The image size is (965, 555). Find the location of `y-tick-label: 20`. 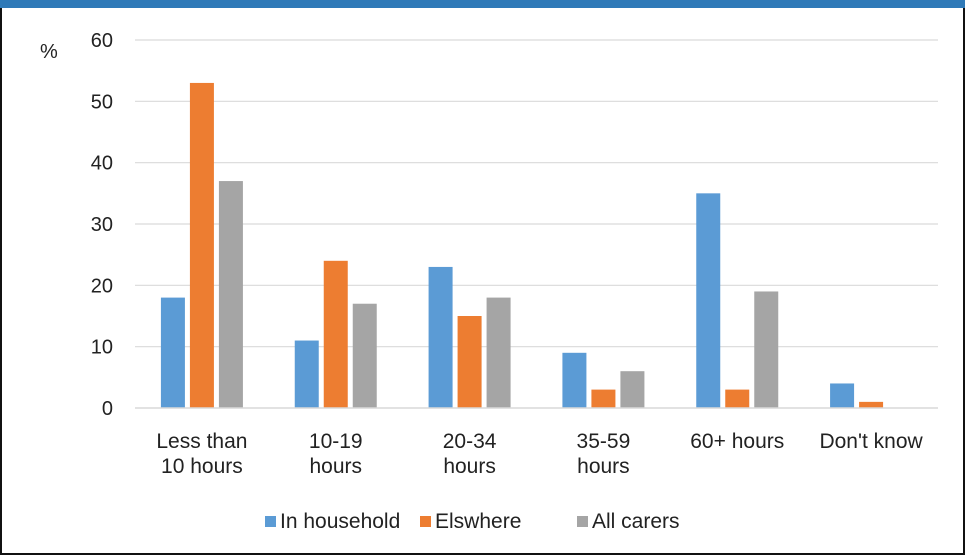

y-tick-label: 20 is located at coordinates (102, 286).